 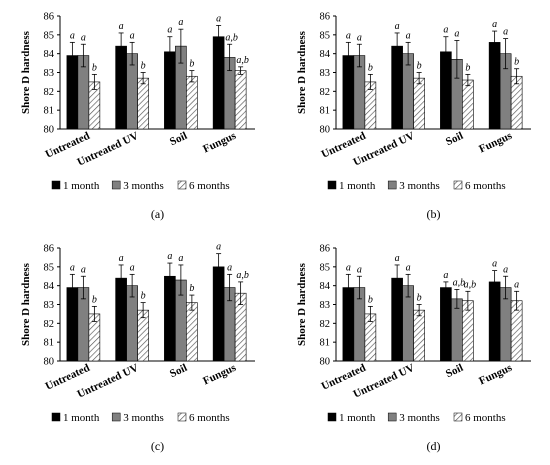 I want to click on bar-1-month-soil, so click(x=446, y=324).